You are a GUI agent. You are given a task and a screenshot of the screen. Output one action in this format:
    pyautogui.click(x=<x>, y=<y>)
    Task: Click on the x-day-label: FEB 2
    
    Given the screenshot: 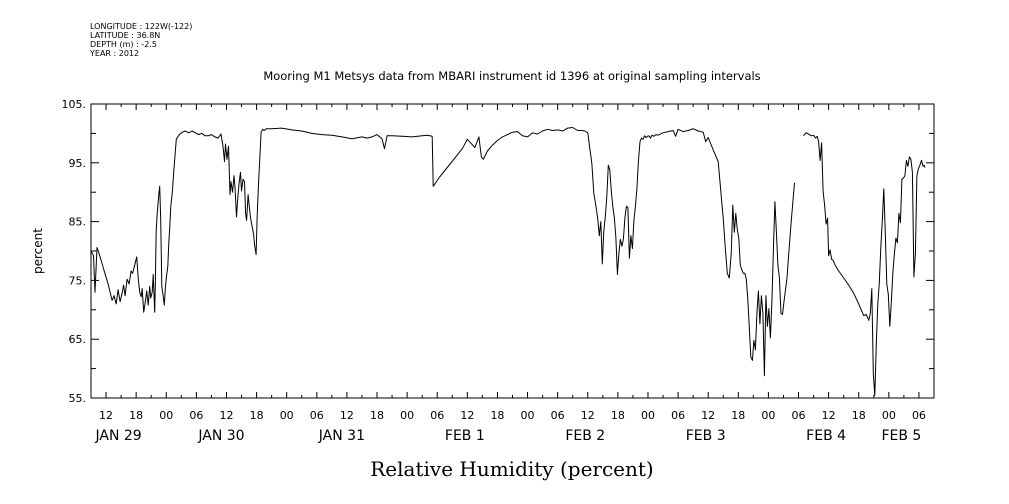 What is the action you would take?
    pyautogui.click(x=585, y=436)
    